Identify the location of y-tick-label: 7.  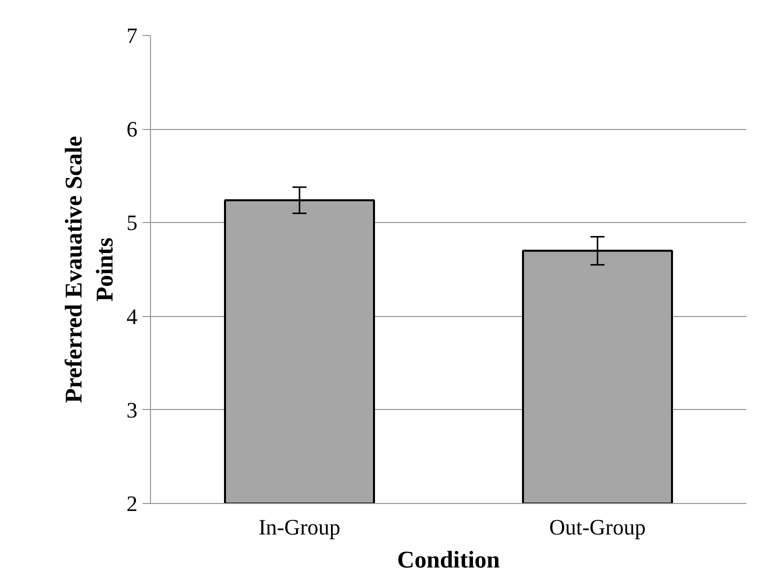
(132, 35).